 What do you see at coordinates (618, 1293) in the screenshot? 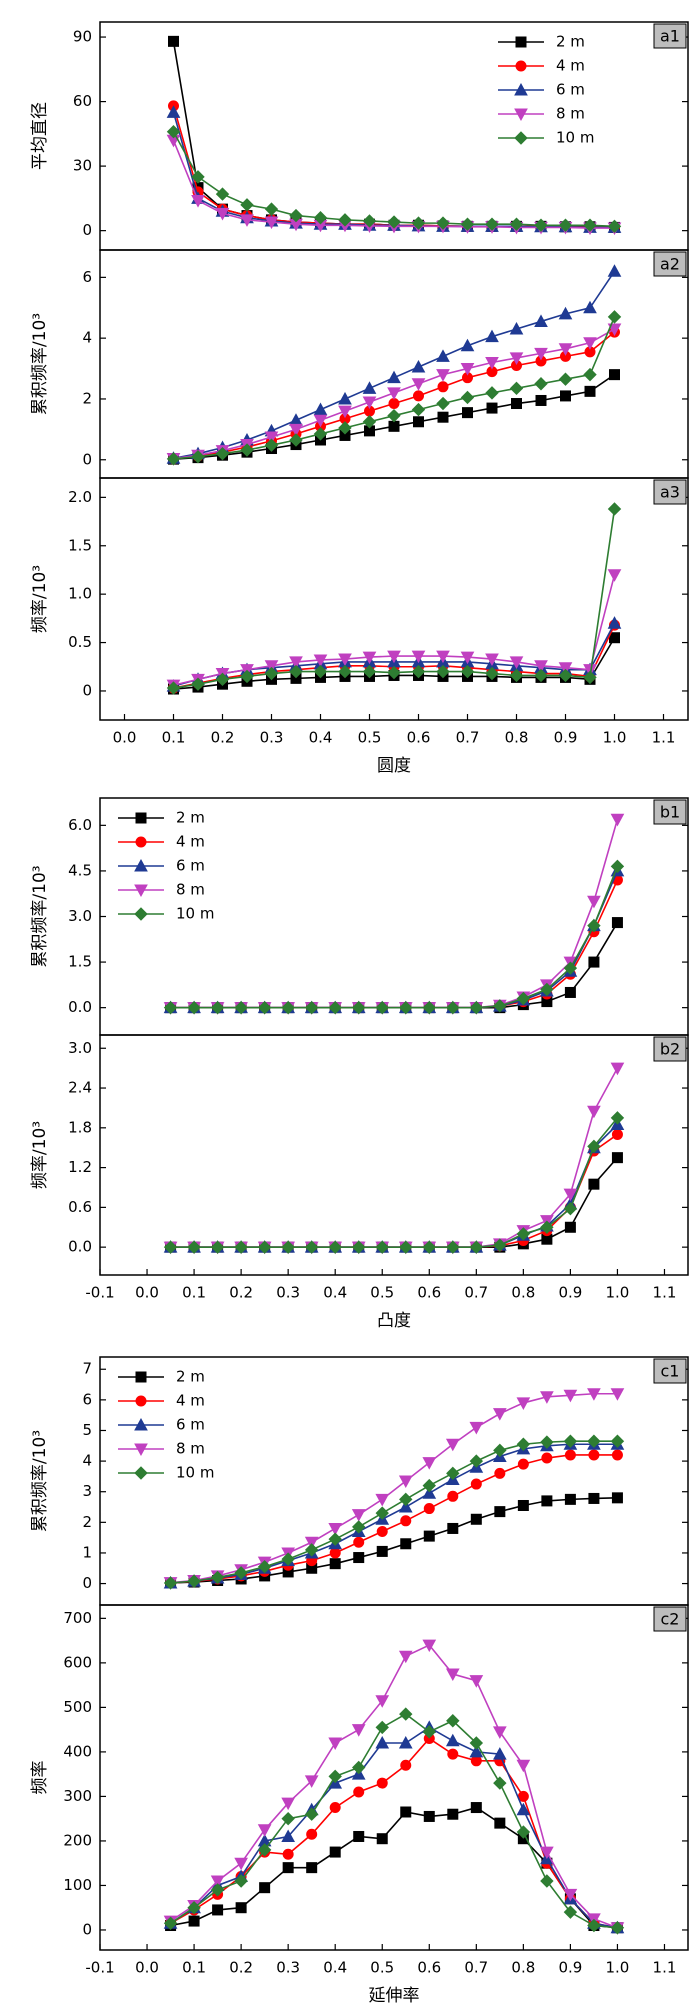
I see `x-tick-label: 1.0` at bounding box center [618, 1293].